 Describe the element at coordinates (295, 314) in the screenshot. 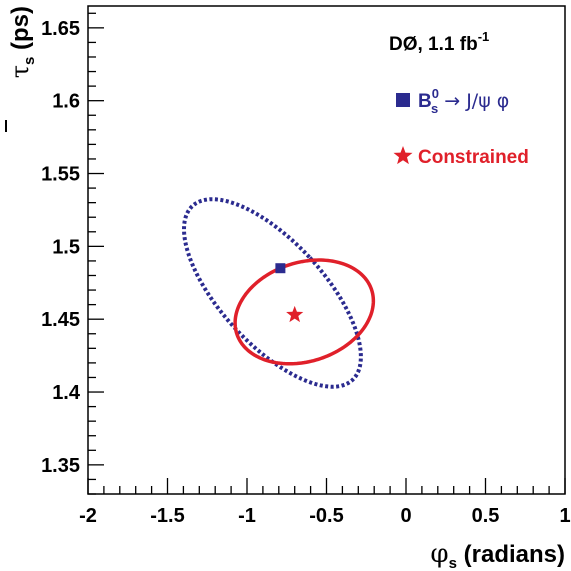

I see `marker-constrained` at that location.